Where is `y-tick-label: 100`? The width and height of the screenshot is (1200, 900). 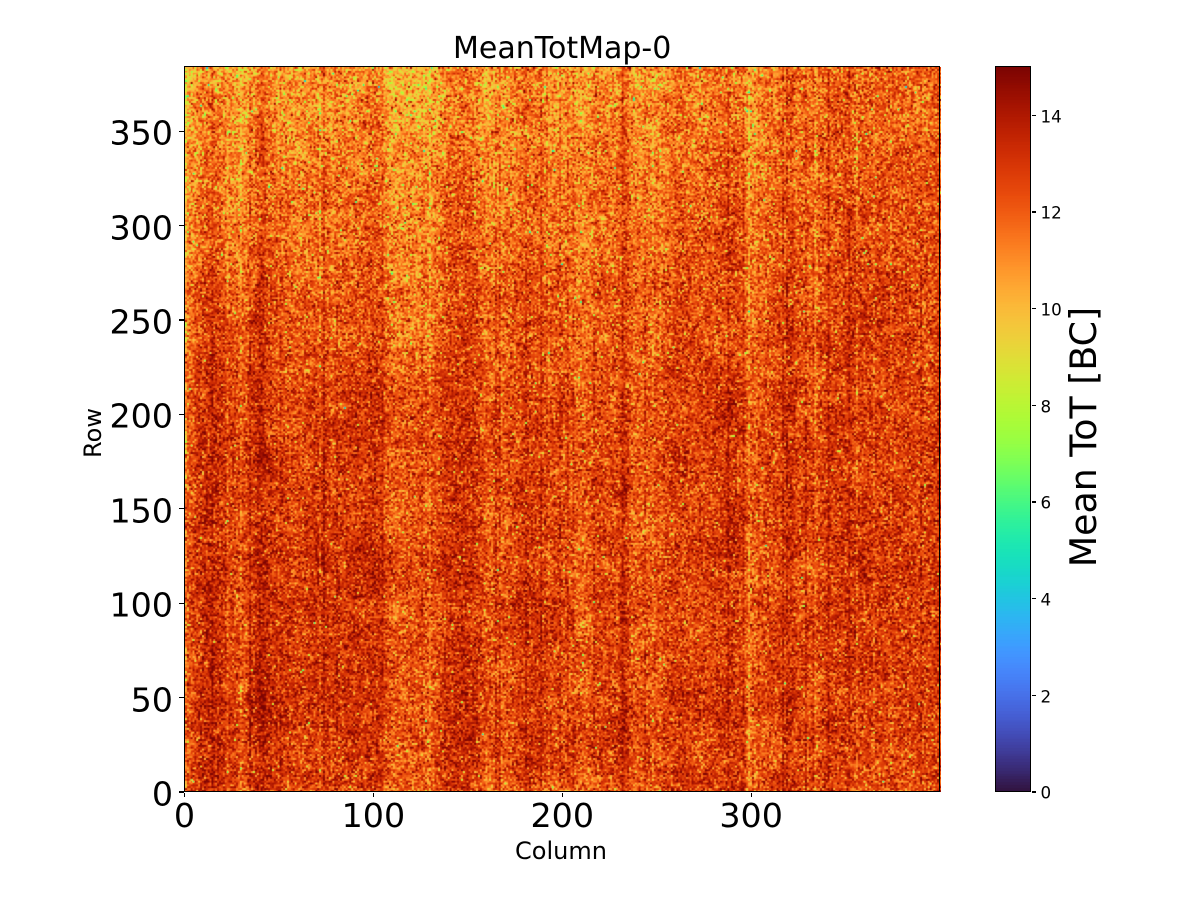
y-tick-label: 100 is located at coordinates (141, 605).